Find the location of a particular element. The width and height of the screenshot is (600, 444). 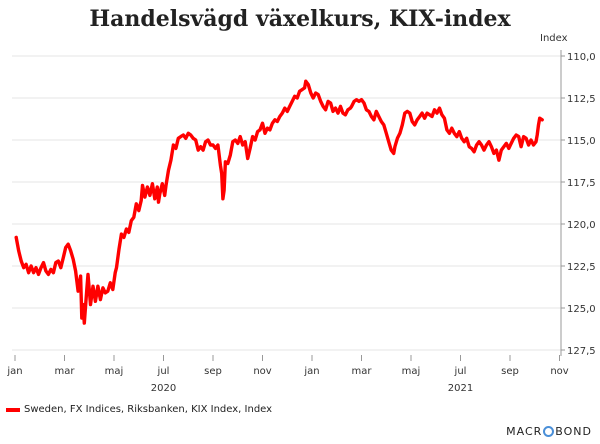

y-tick-label: 115,0 is located at coordinates (581, 141).